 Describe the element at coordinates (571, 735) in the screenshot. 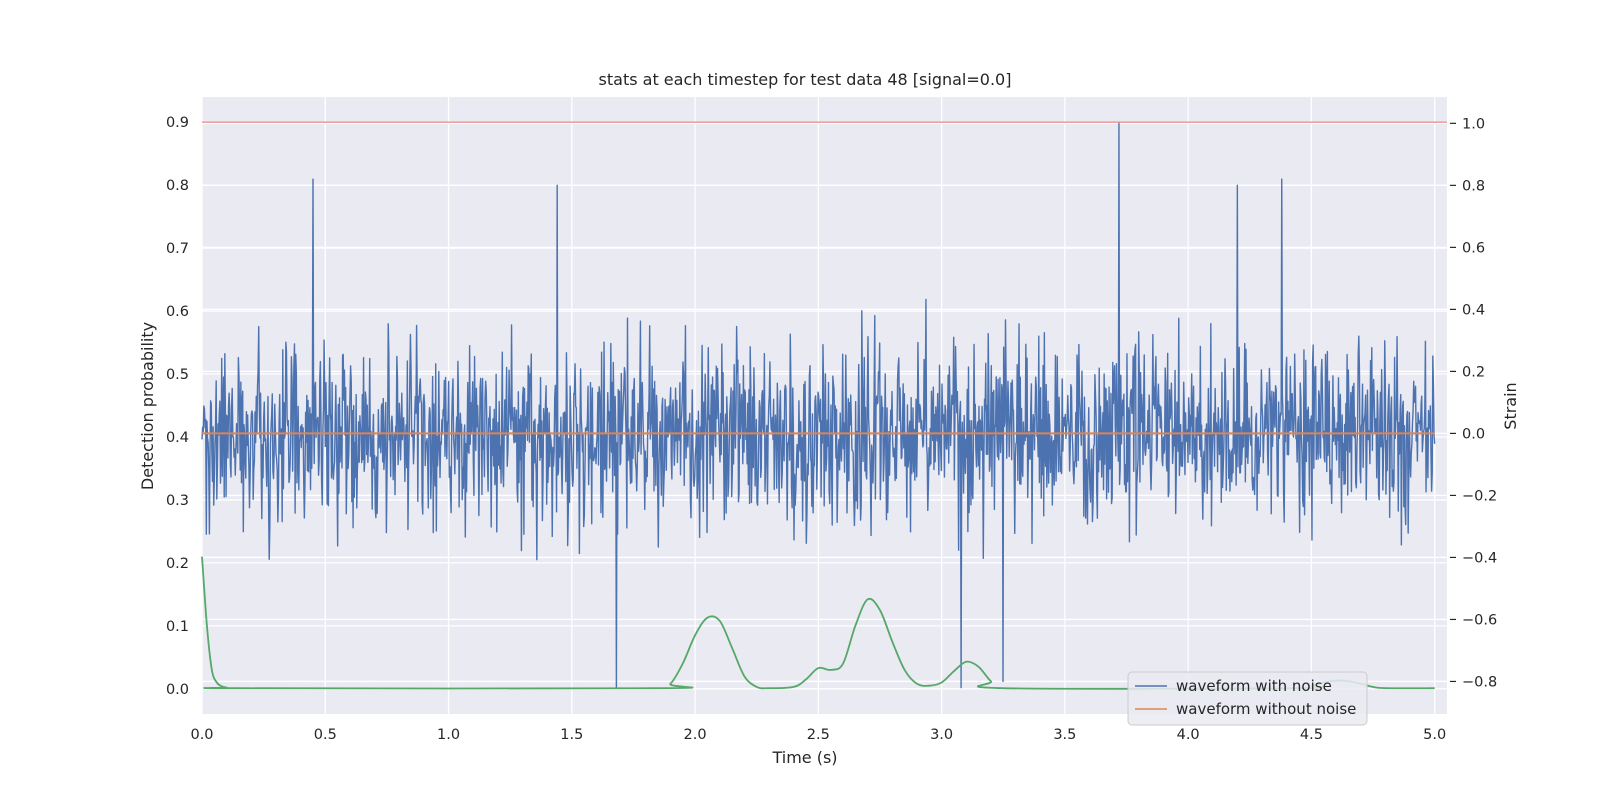

I see `x-tick-label: 1.5` at that location.